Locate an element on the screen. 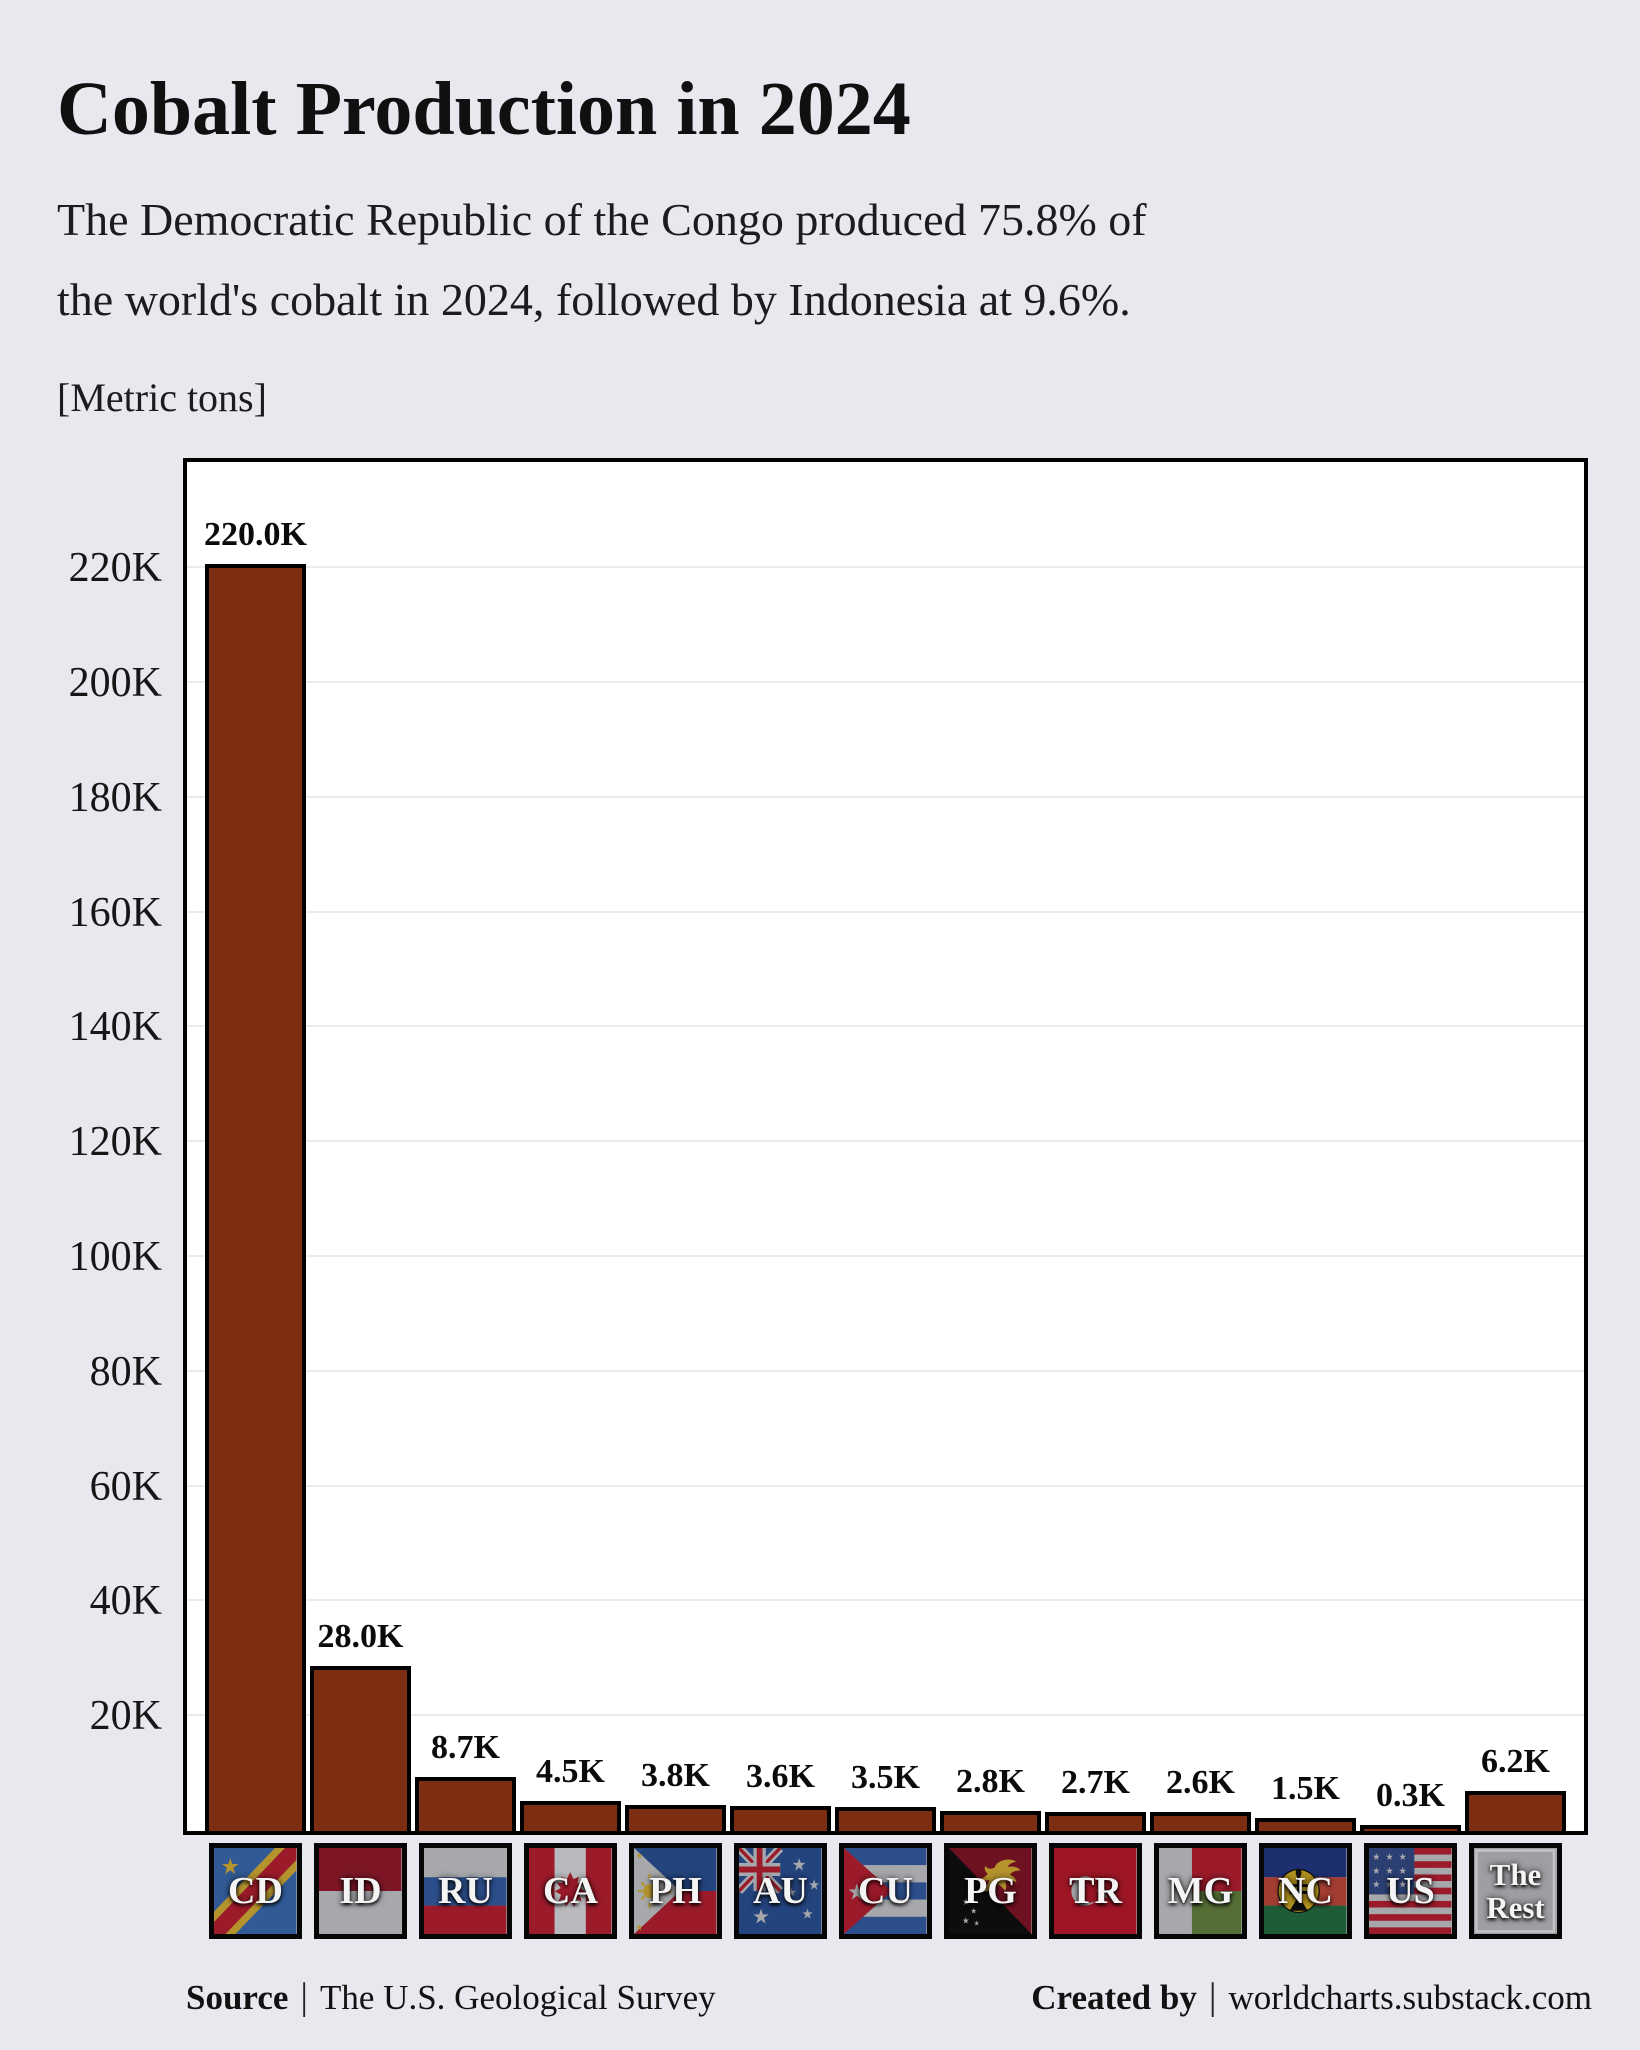  y-tick-label-160K: 160K is located at coordinates (115, 912).